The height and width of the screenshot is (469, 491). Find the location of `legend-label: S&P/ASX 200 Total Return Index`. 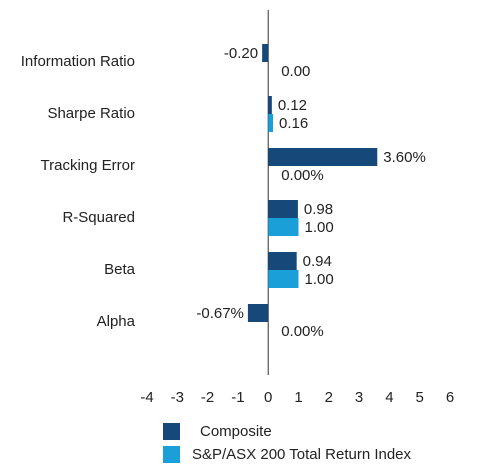

legend-label: S&P/ASX 200 Total Return Index is located at coordinates (302, 454).